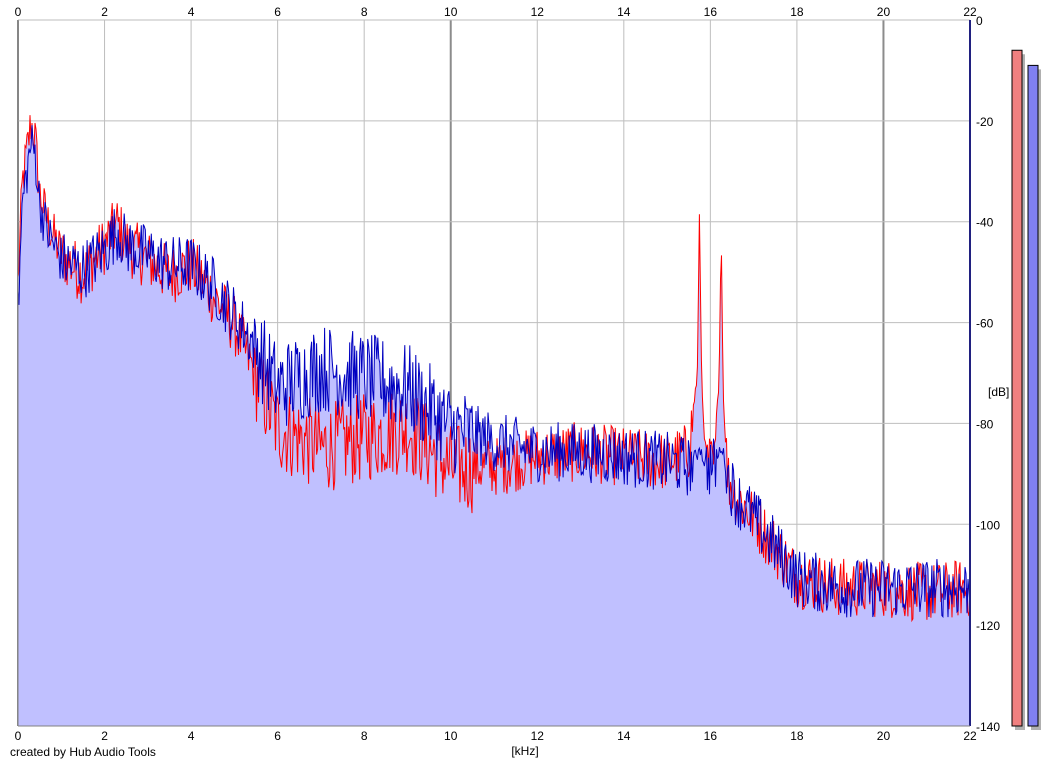 Image resolution: width=1052 pixels, height=766 pixels. I want to click on y-axis-label: [dB], so click(998, 392).